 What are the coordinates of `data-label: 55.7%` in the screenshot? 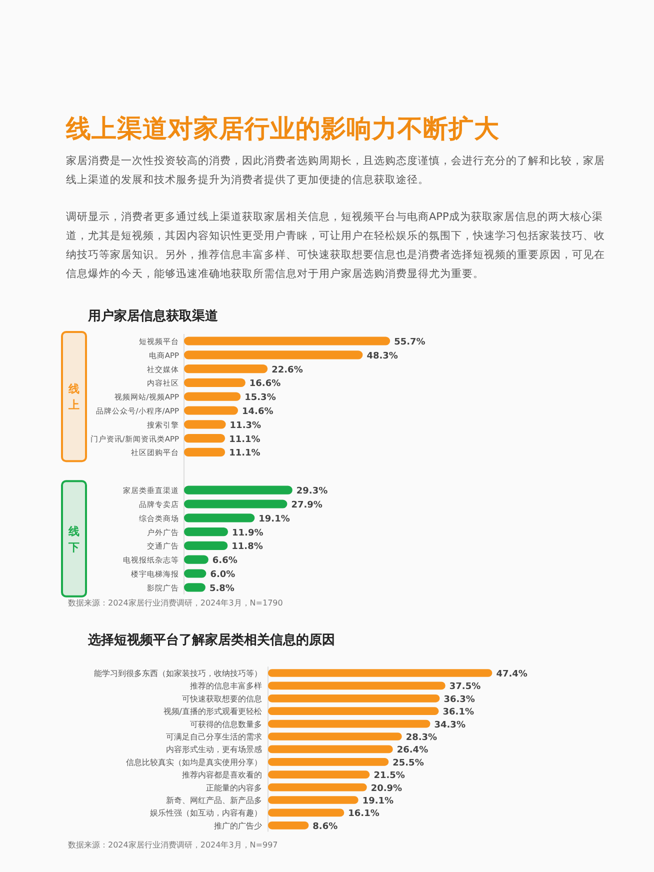 It's located at (410, 343).